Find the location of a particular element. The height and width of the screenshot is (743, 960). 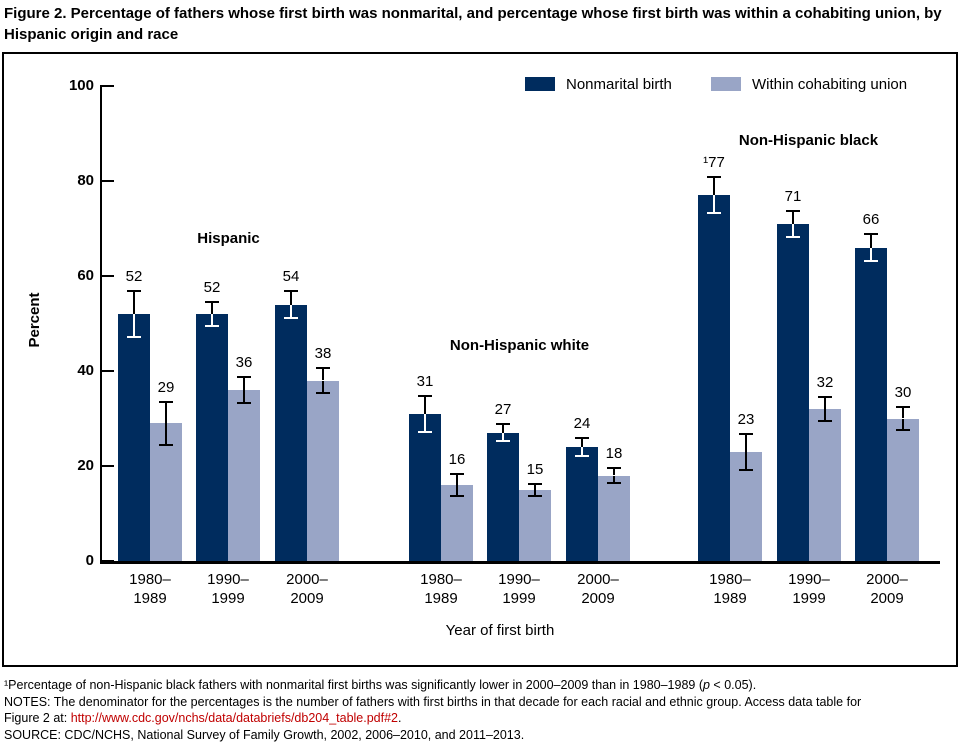

value-label: 15 is located at coordinates (535, 469).